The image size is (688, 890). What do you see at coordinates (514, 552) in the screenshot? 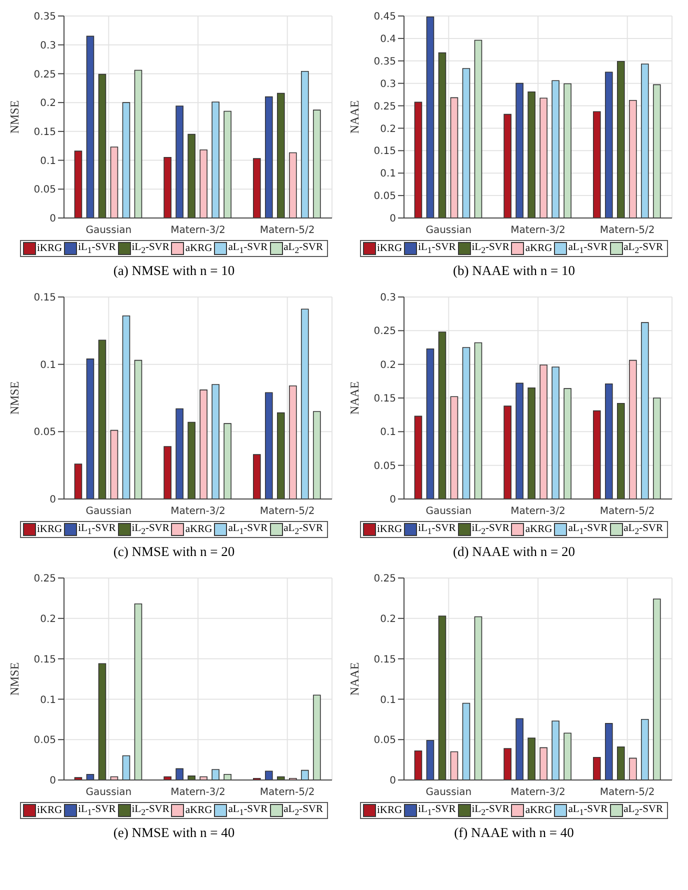
I see `text: (d) NAAE with n = 20` at bounding box center [514, 552].